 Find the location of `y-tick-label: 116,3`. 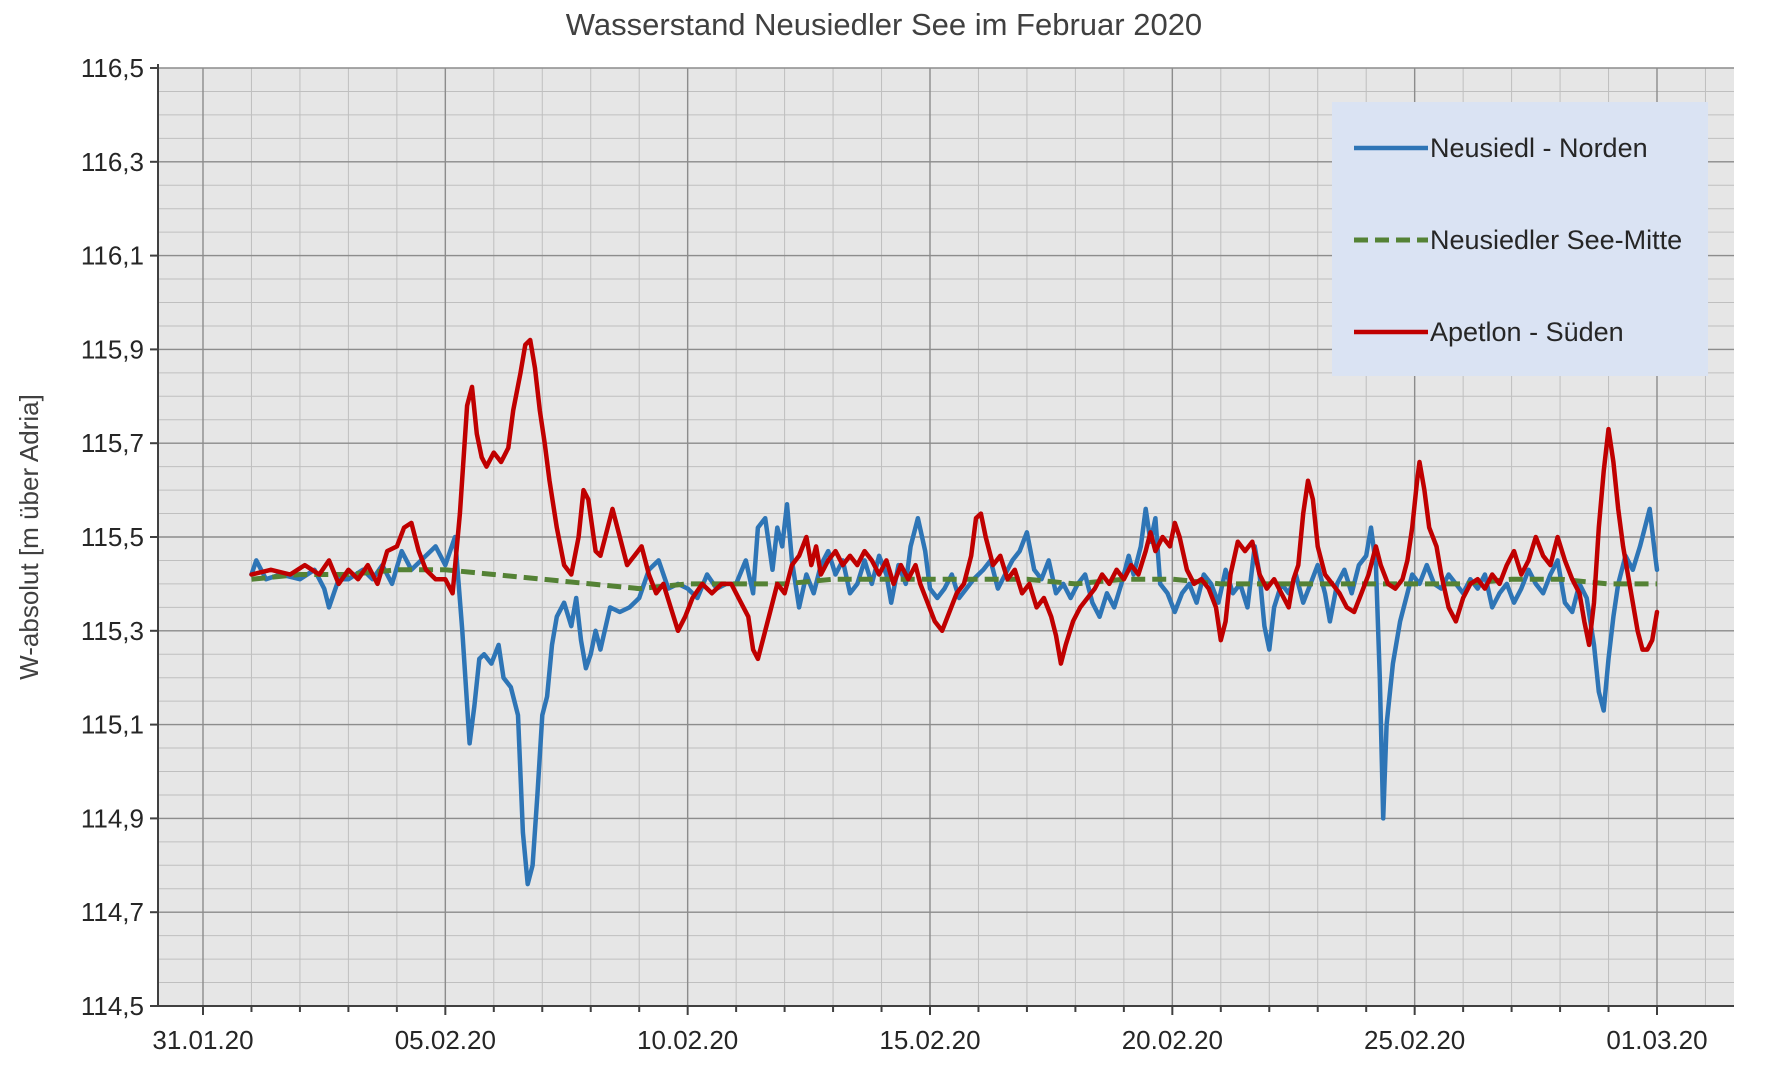

y-tick-label: 116,3 is located at coordinates (112, 162).